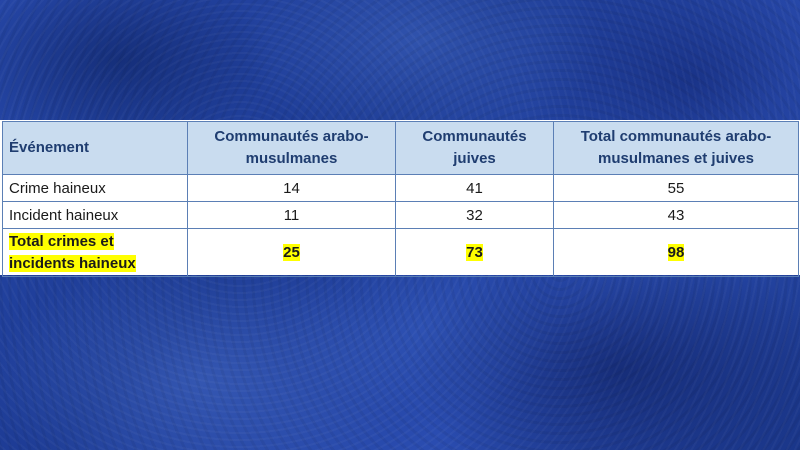  What do you see at coordinates (474, 215) in the screenshot?
I see `cell-value: 32` at bounding box center [474, 215].